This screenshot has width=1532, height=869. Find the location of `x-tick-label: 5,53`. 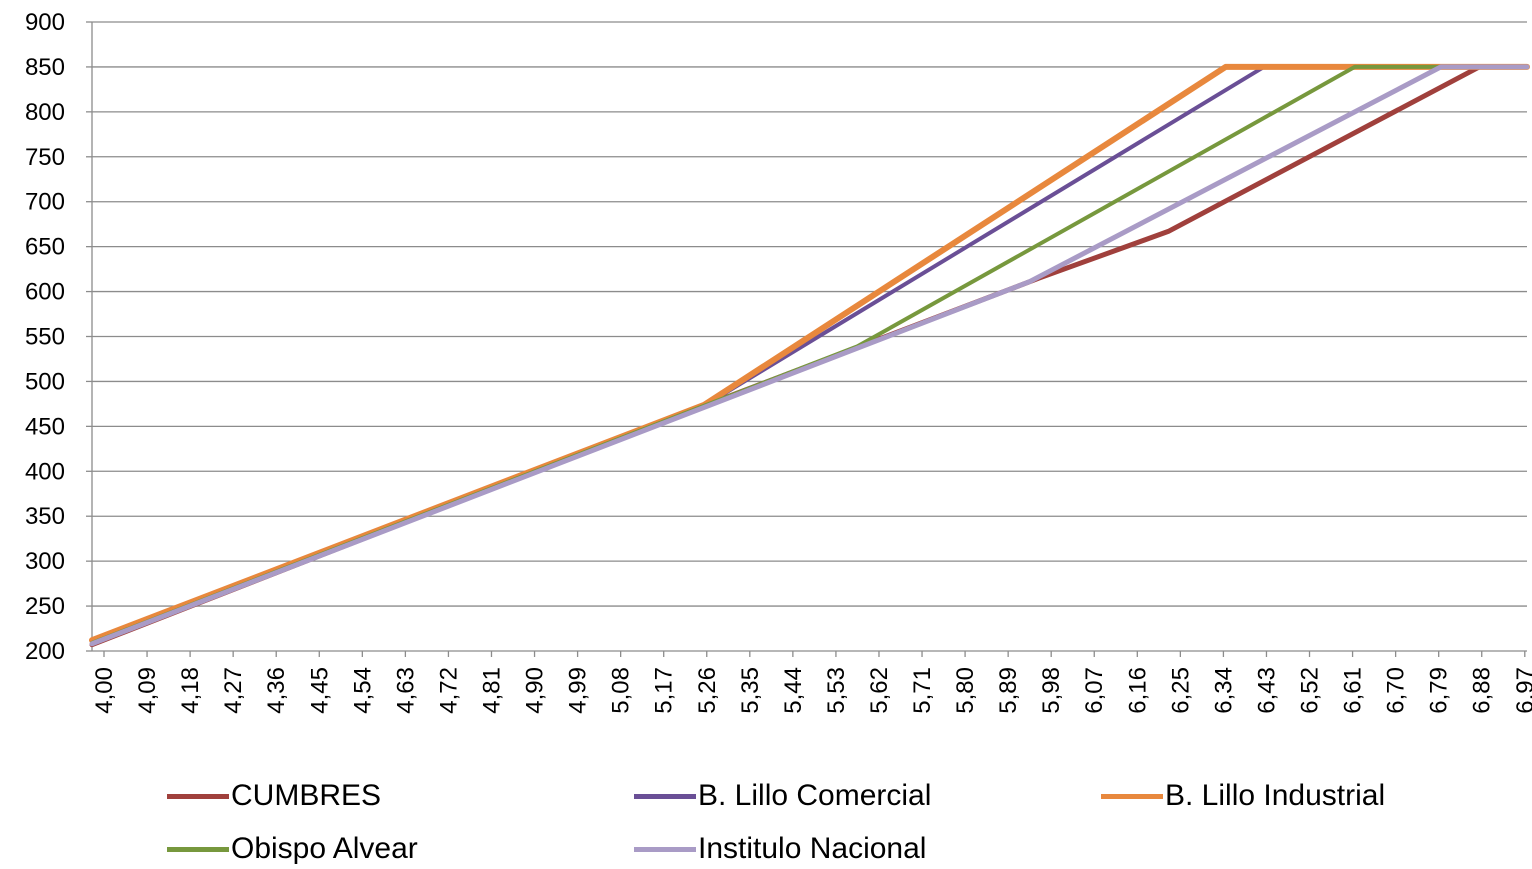

x-tick-label: 5,53 is located at coordinates (836, 690).